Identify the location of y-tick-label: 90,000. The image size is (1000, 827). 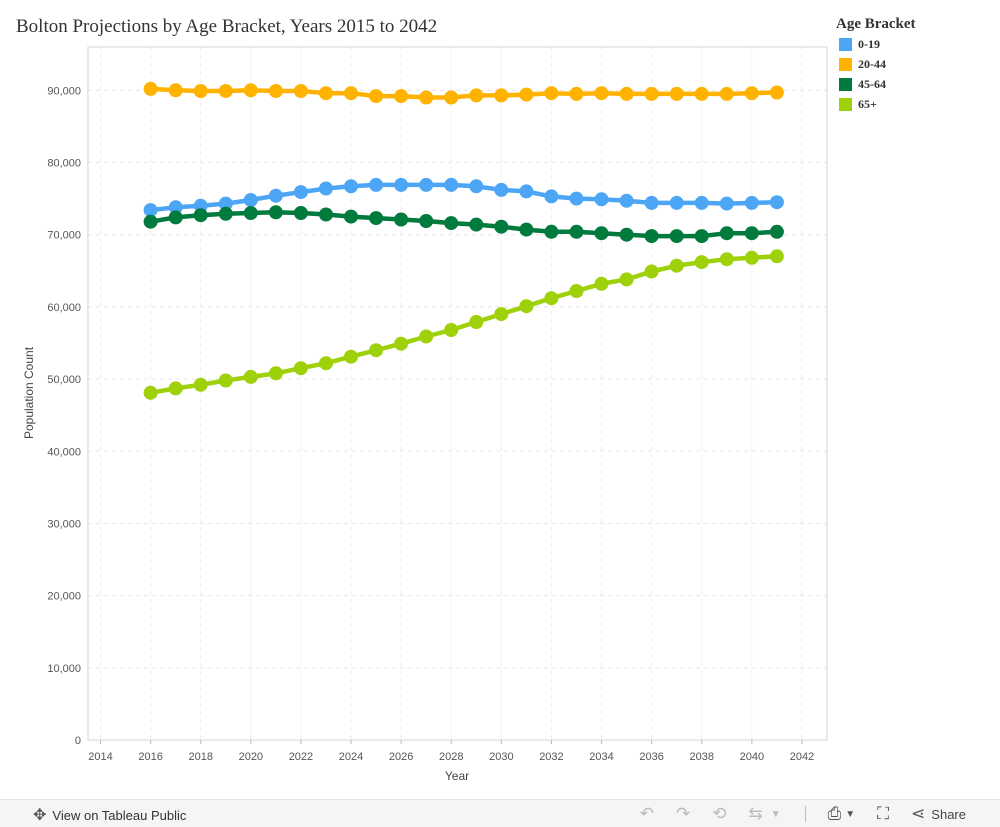
(64, 91).